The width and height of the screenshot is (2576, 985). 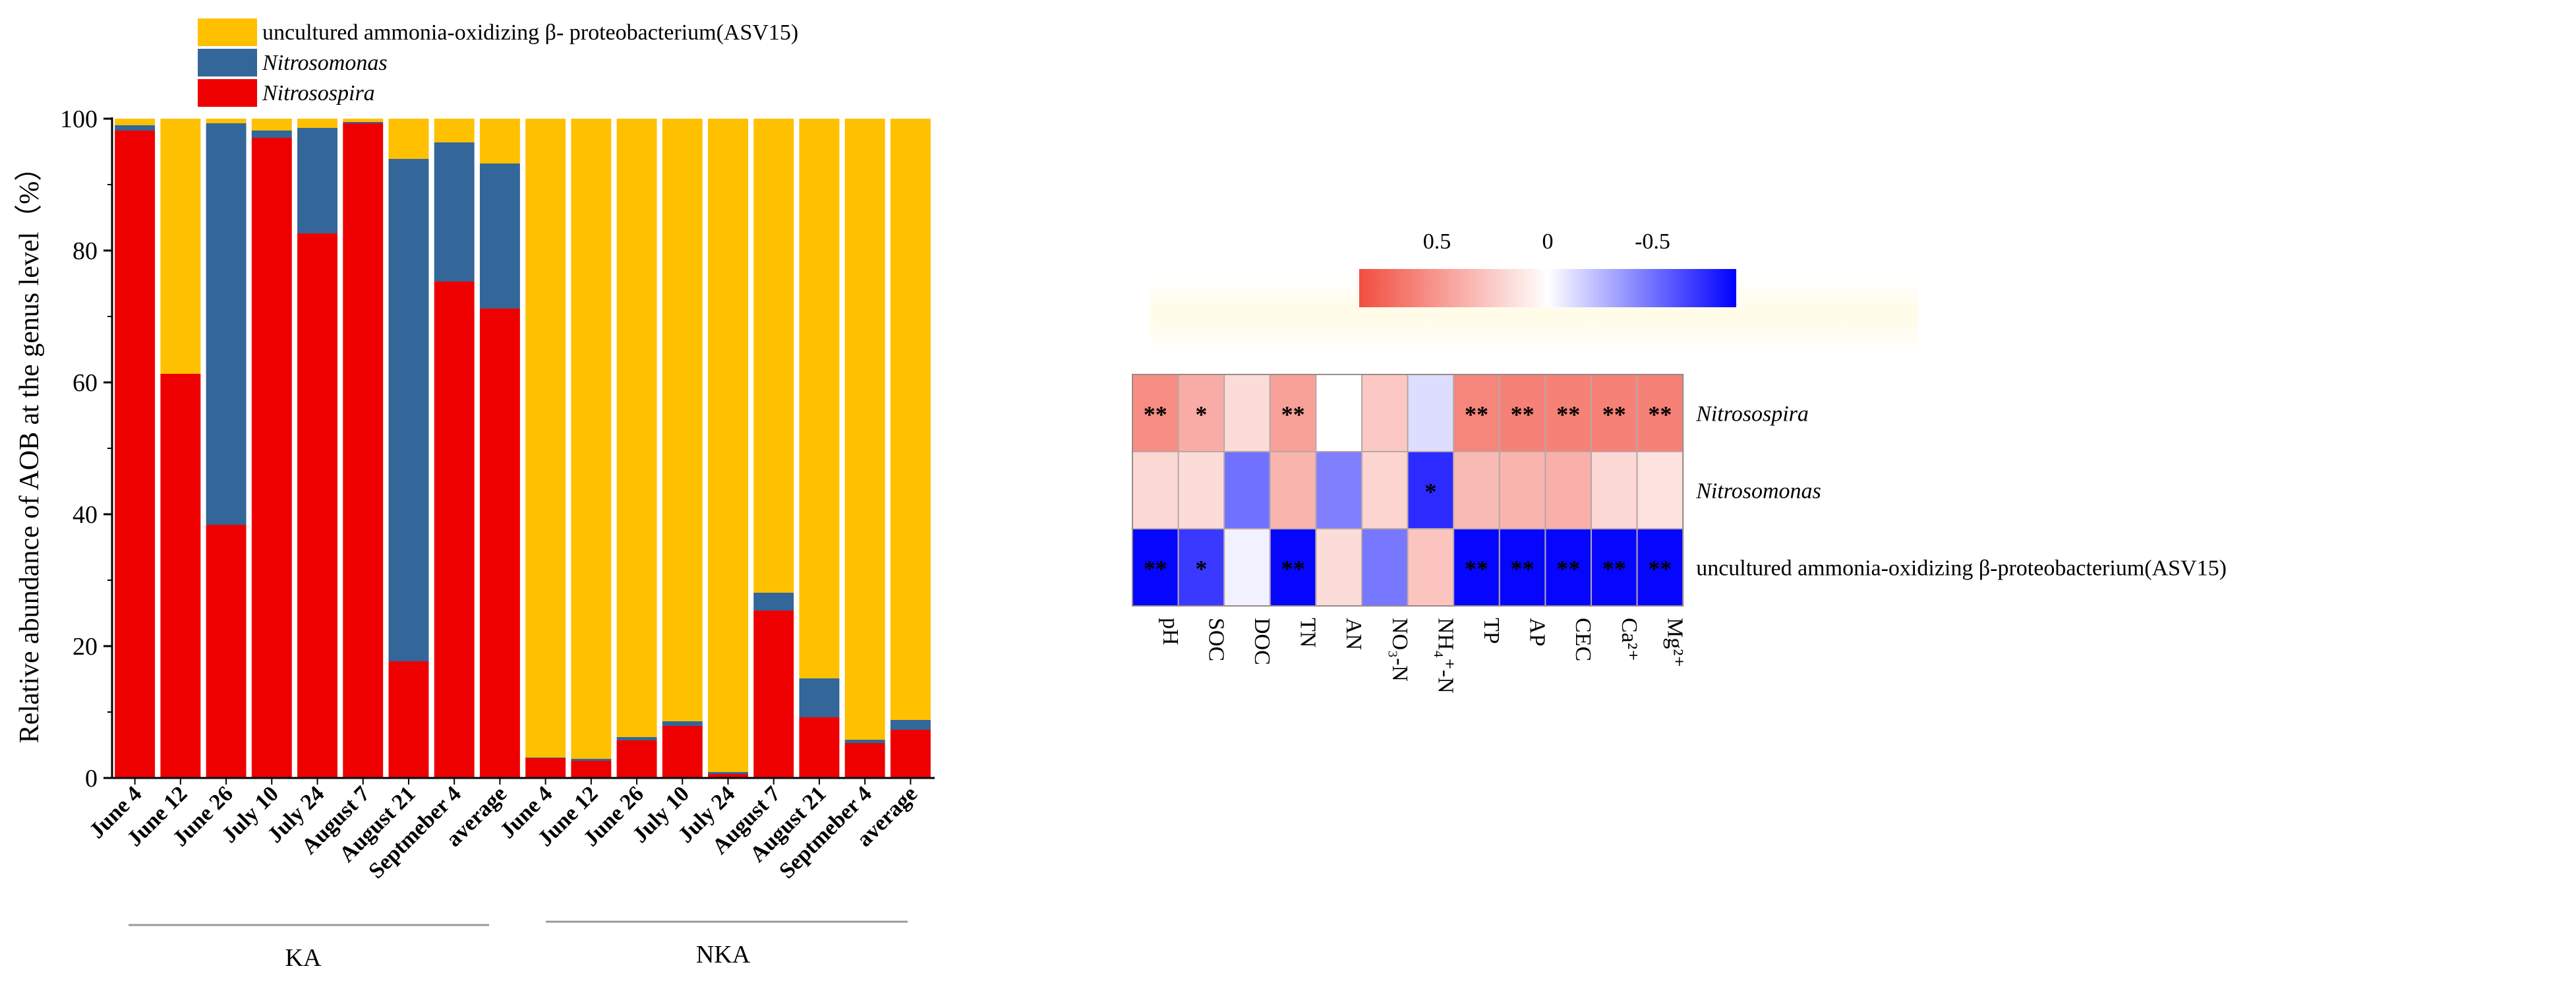 What do you see at coordinates (1339, 567) in the screenshot?
I see `heatmap-cell-r2-c4` at bounding box center [1339, 567].